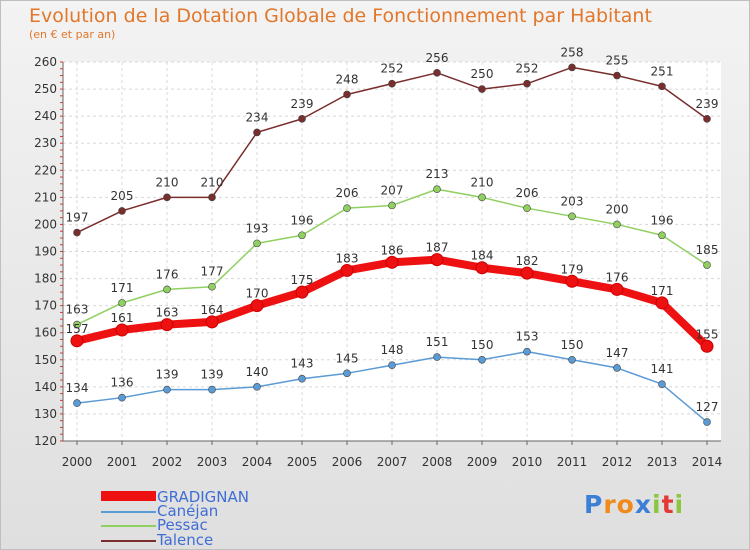 The image size is (750, 550). Describe the element at coordinates (302, 462) in the screenshot. I see `x-tick-label: 2005` at that location.